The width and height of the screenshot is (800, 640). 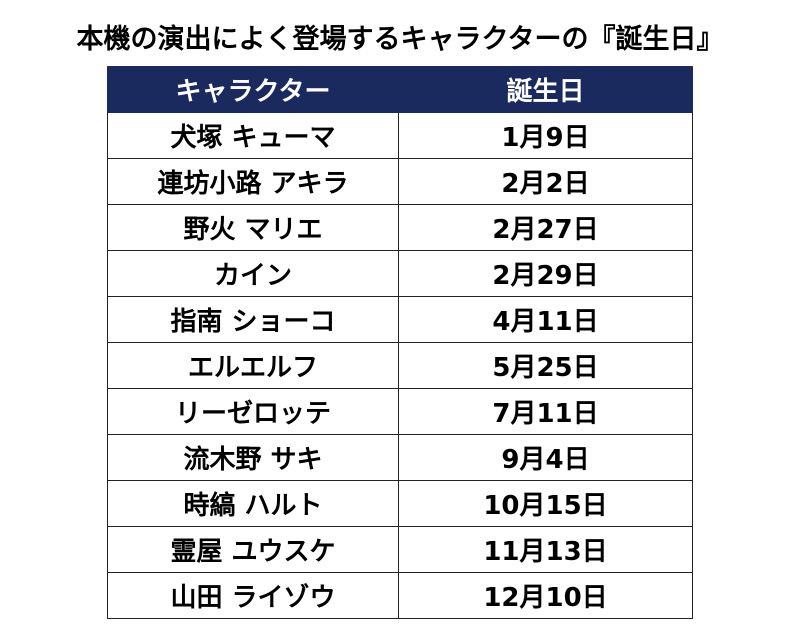 I want to click on table-row: 野火 マリエ 2月27日, so click(x=400, y=227).